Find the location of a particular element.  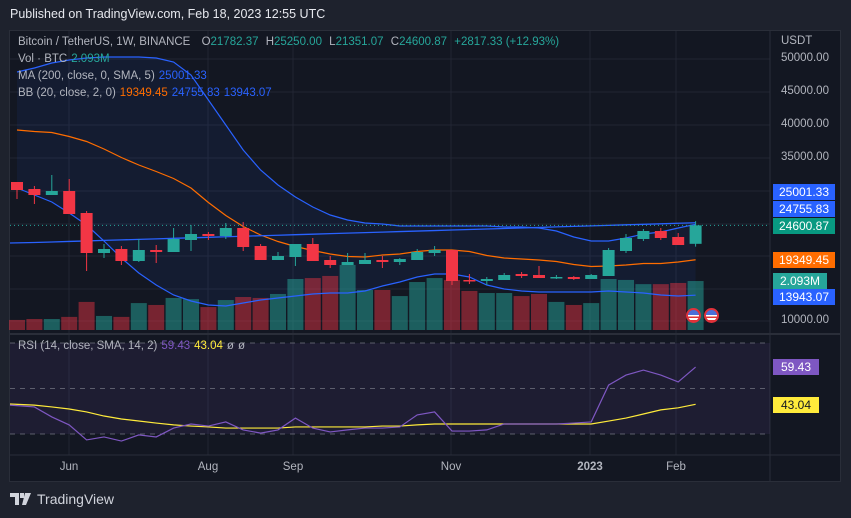

brand-name: TradingView is located at coordinates (76, 499).